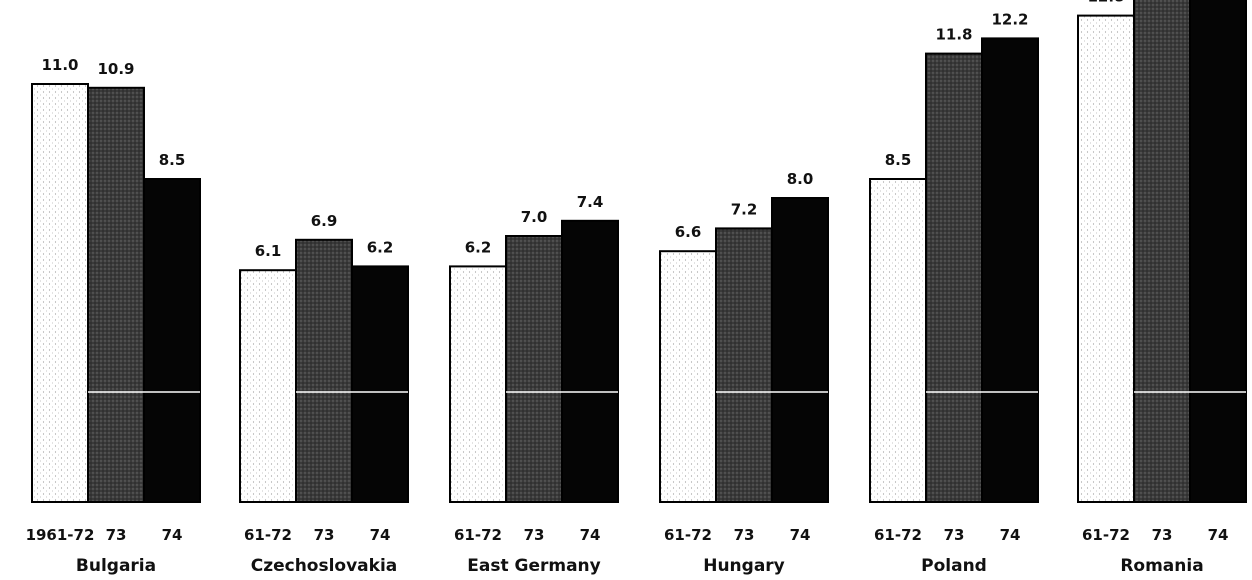 The height and width of the screenshot is (580, 1252). I want to click on value-label-romania-61-72: 12.8, so click(1105, 3).